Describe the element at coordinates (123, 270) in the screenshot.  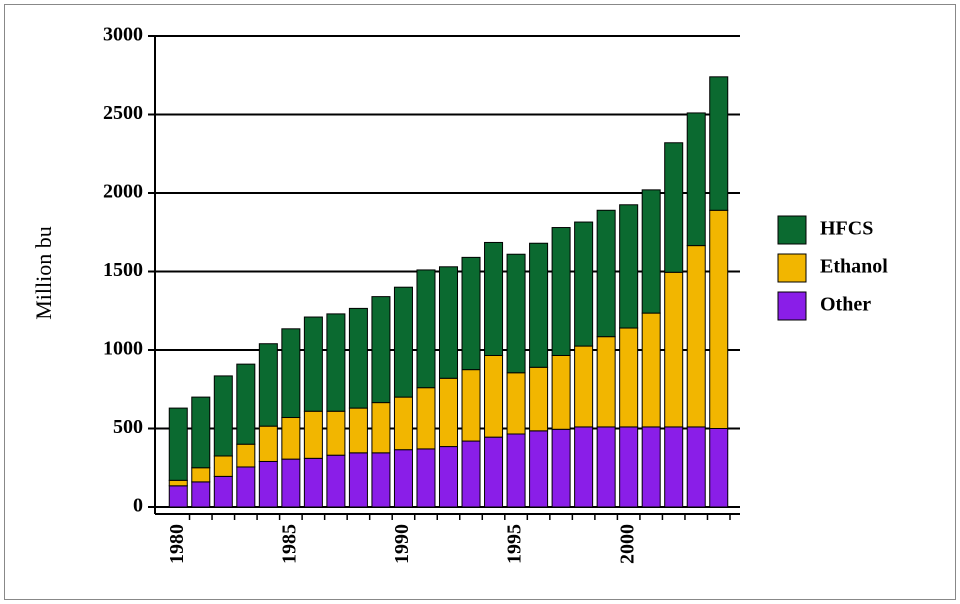
I see `y-tick-label: 1500` at that location.